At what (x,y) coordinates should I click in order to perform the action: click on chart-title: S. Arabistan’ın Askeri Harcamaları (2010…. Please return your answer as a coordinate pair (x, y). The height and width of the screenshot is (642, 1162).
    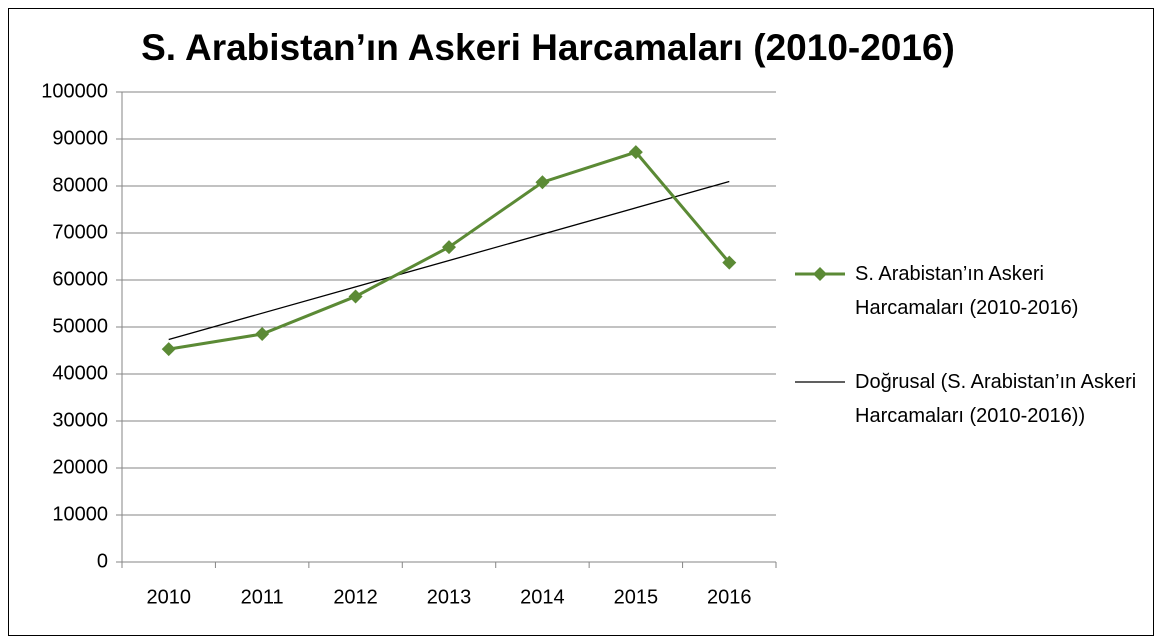
    Looking at the image, I should click on (548, 47).